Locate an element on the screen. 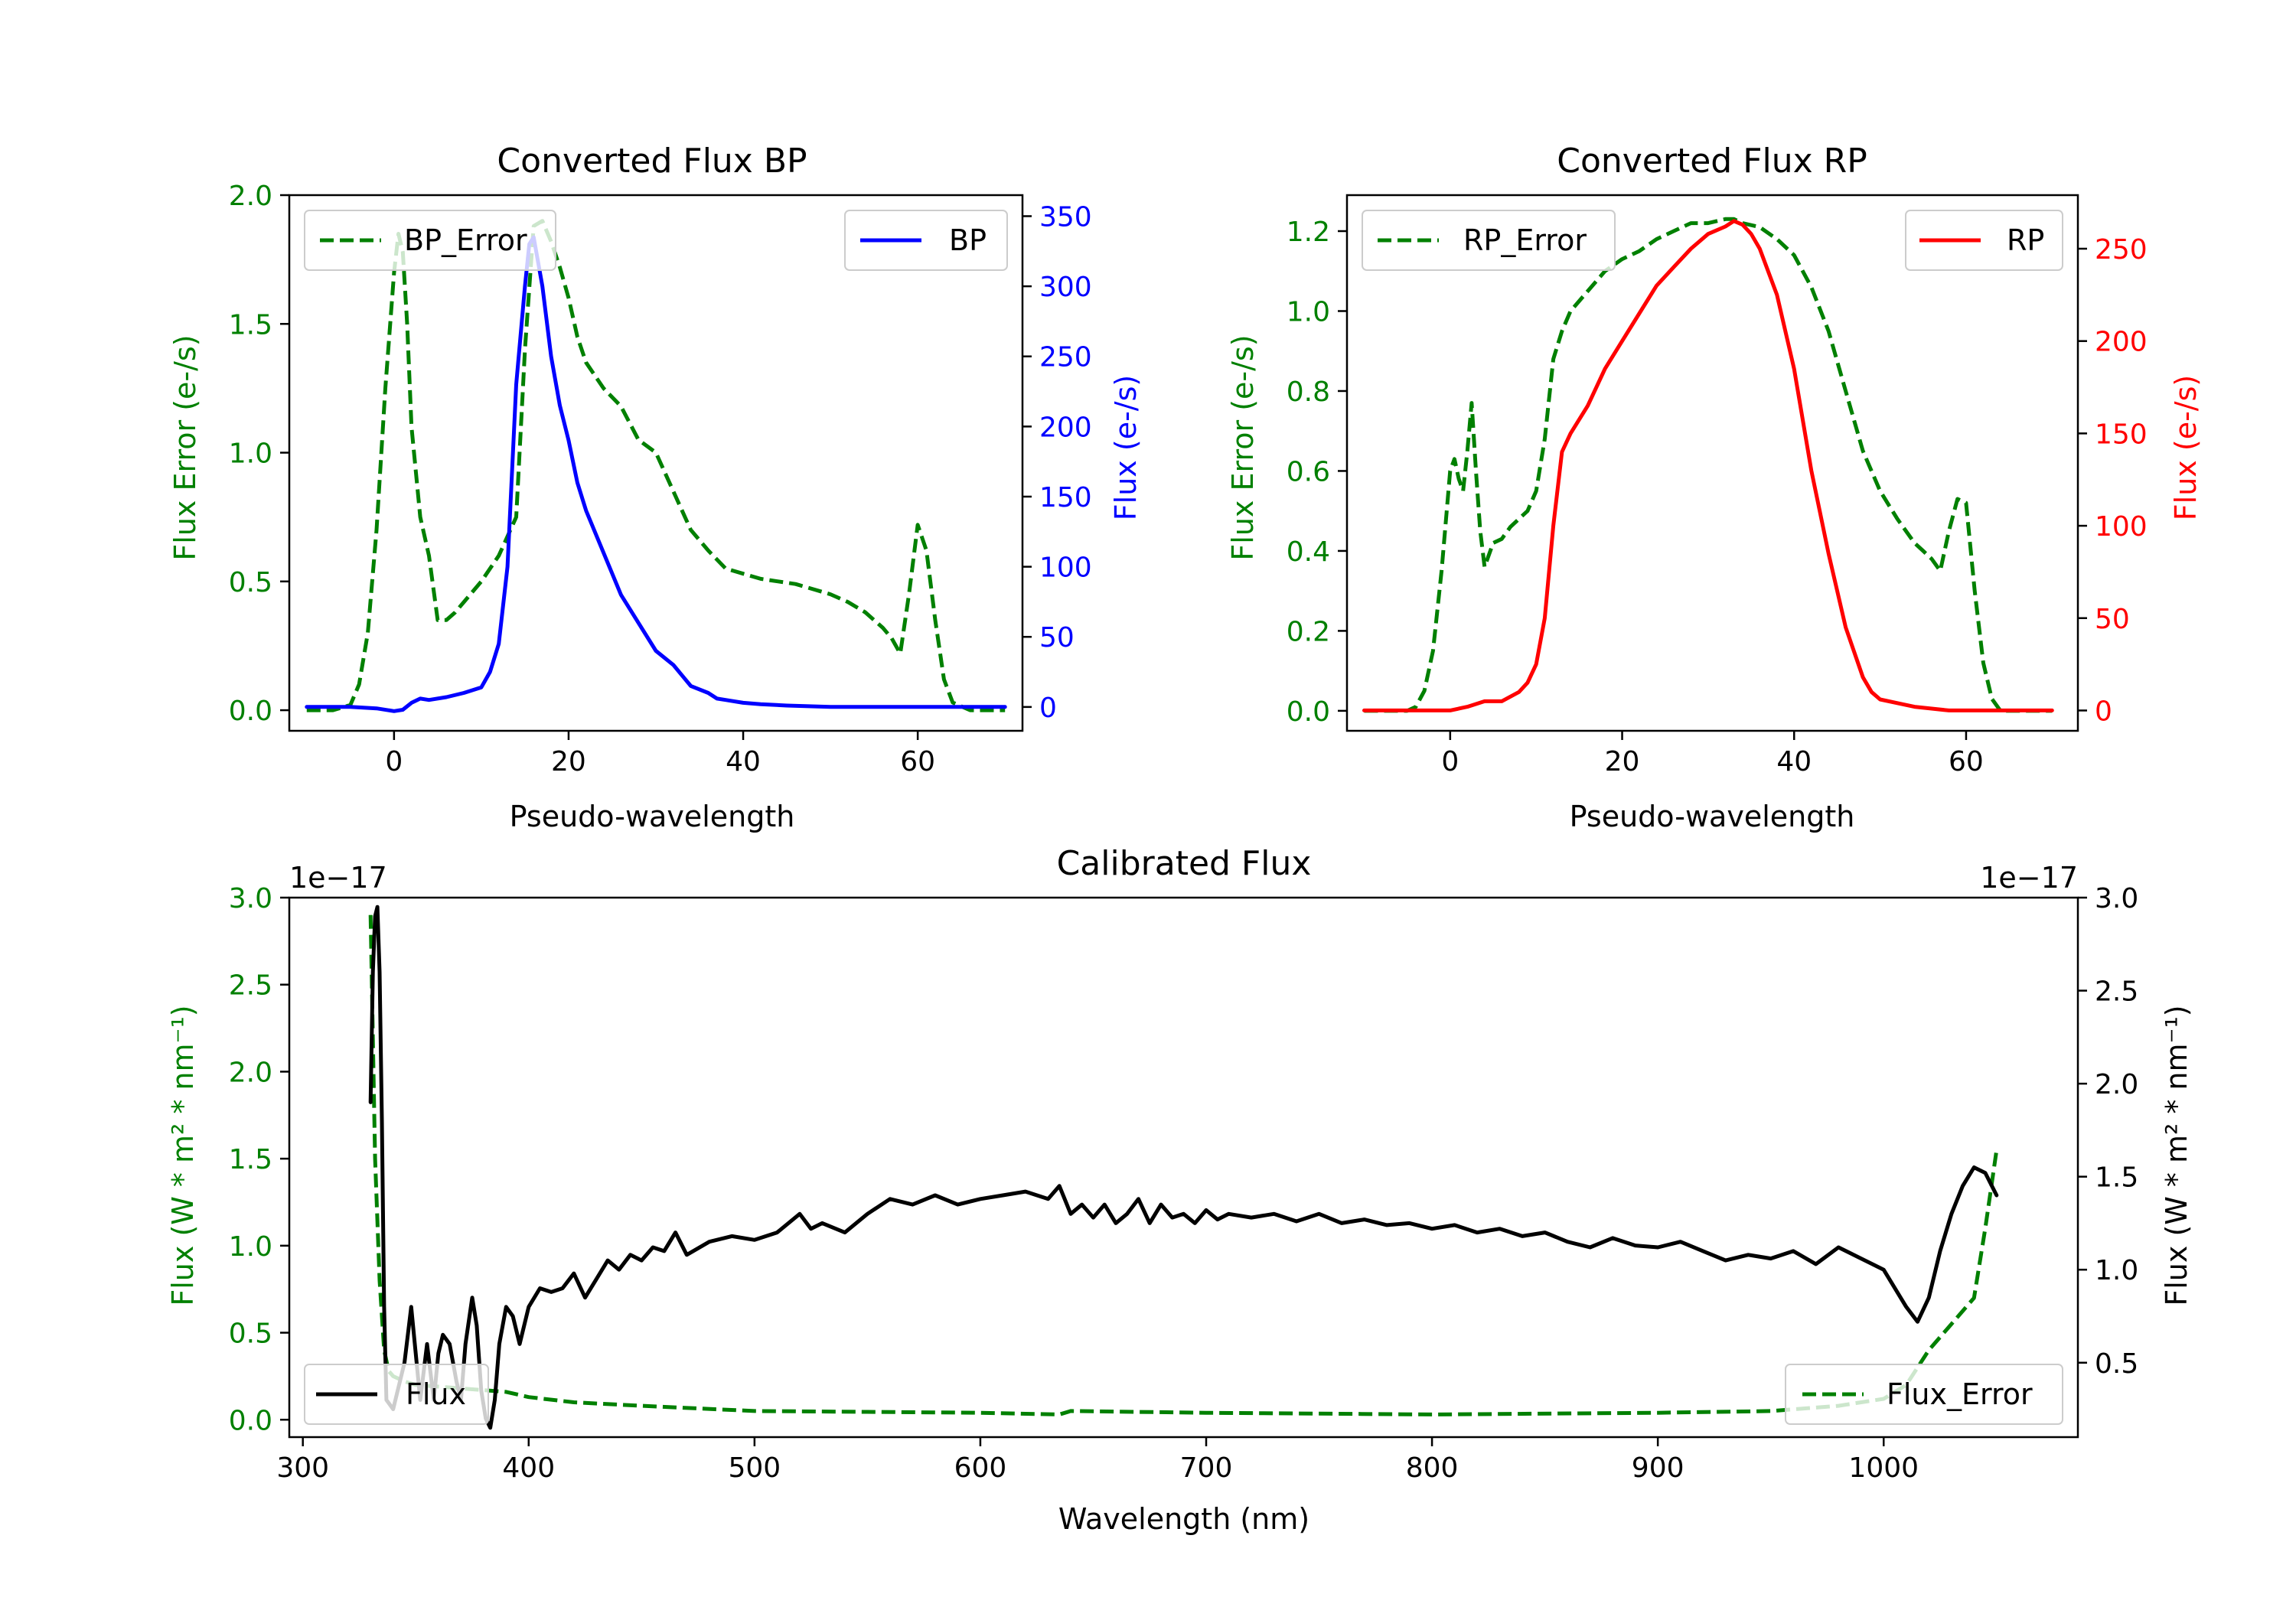 This screenshot has width=2296, height=1607. bp-right-y-ticks: 0 50 100 150 200 250 300 350 is located at coordinates (1057, 463).